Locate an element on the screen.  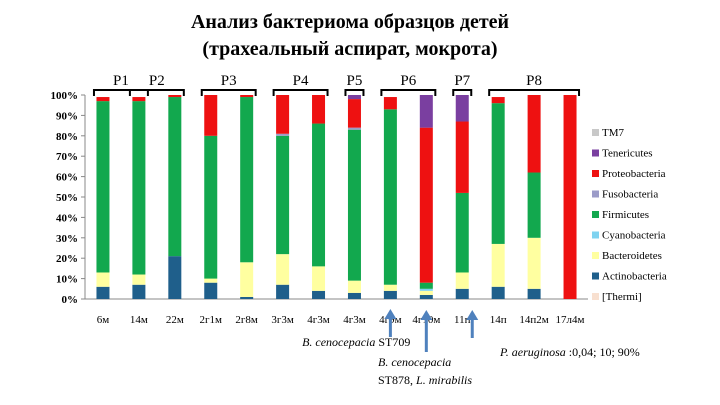
x-tick-label: 4г3м is located at coordinates (354, 320).